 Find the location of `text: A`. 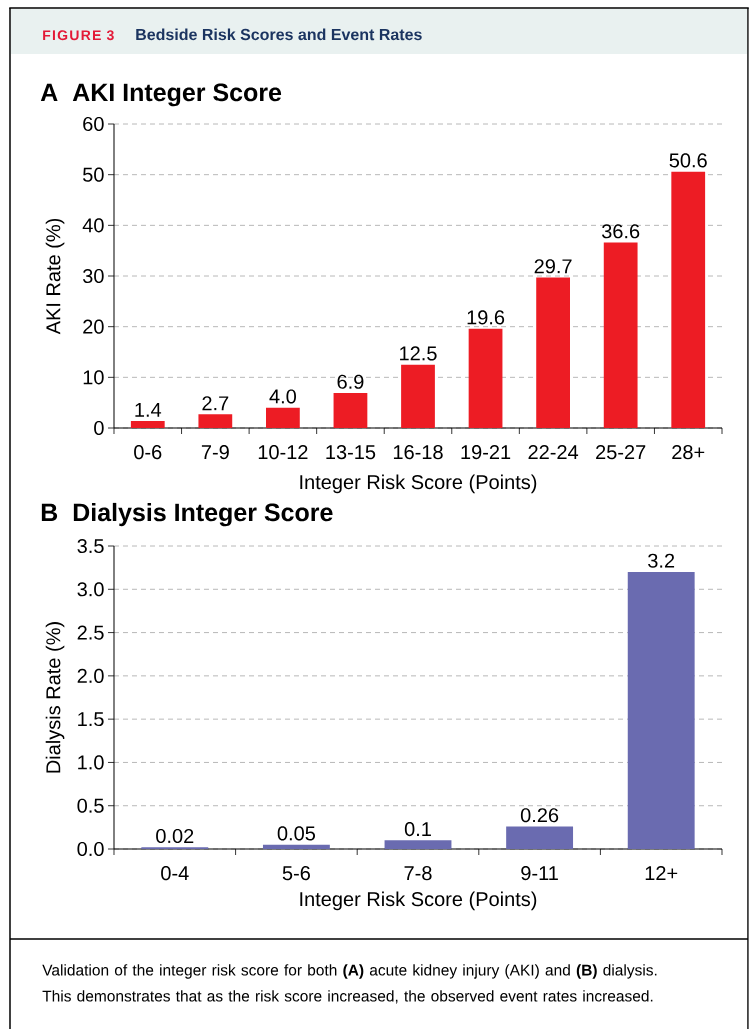

text: A is located at coordinates (49, 92).